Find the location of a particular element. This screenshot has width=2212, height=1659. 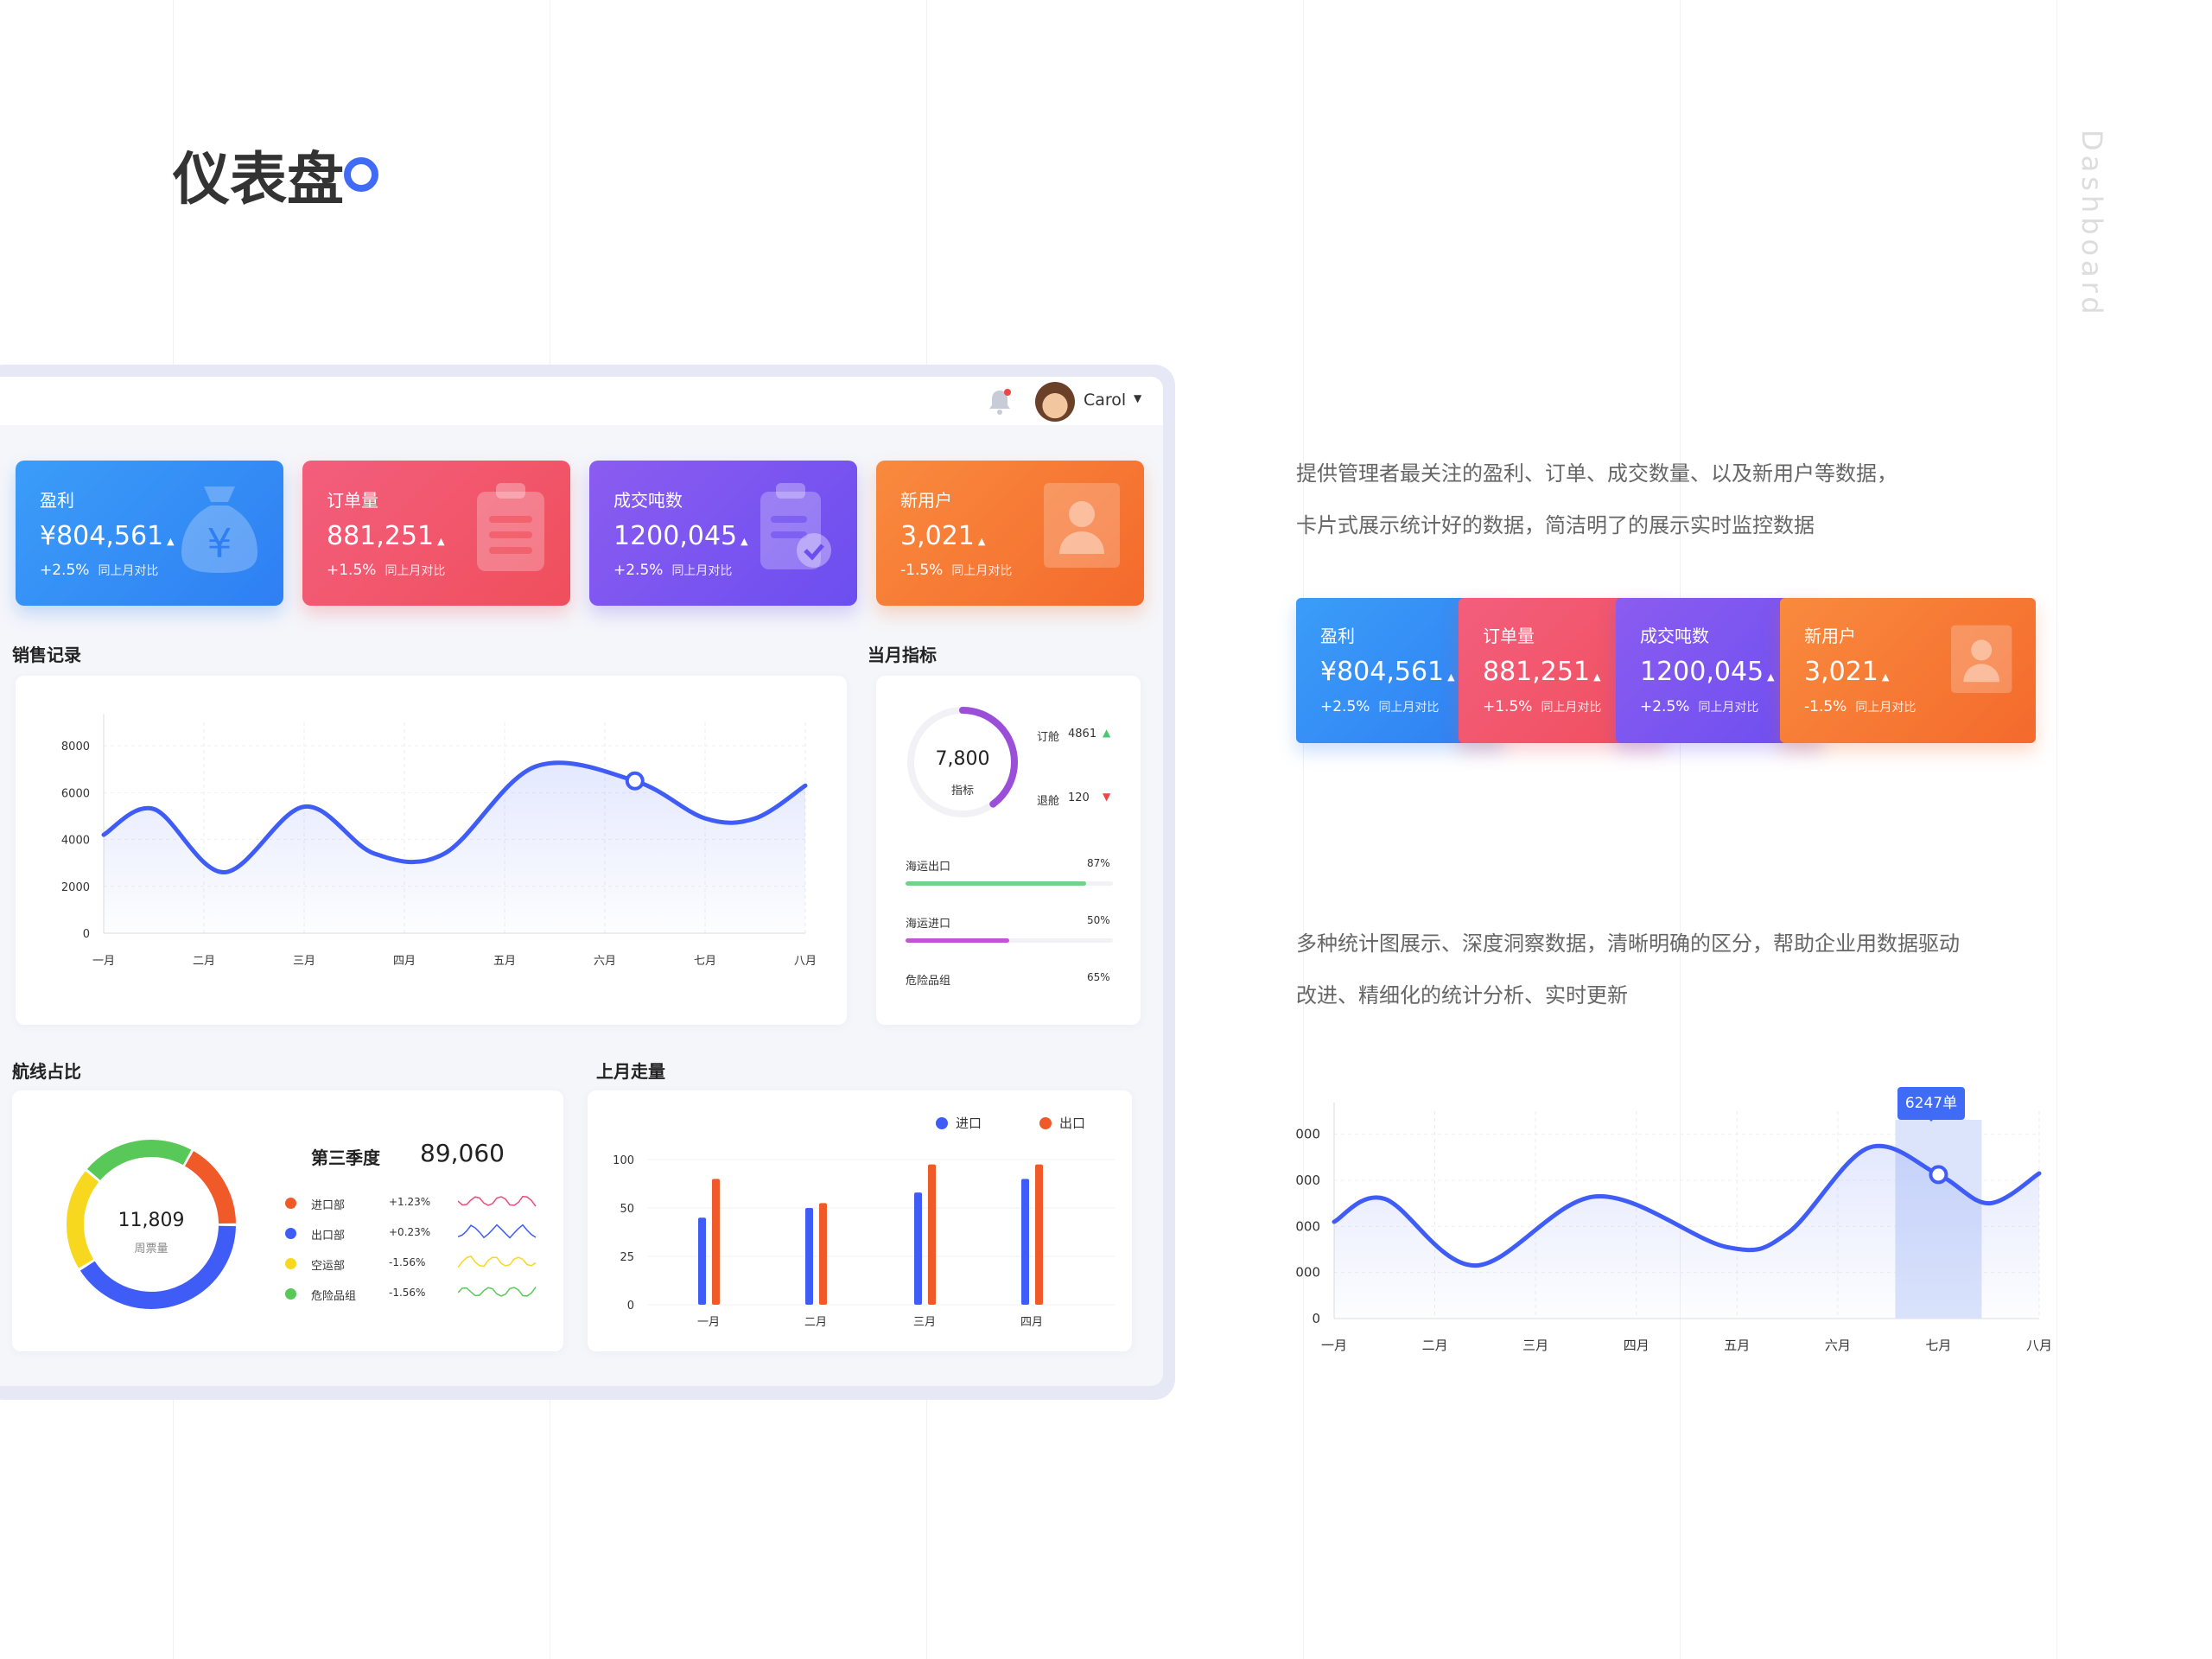

stat-card: 订单量 881,251 ▲ +1.5% 同上月对比 is located at coordinates (436, 533).